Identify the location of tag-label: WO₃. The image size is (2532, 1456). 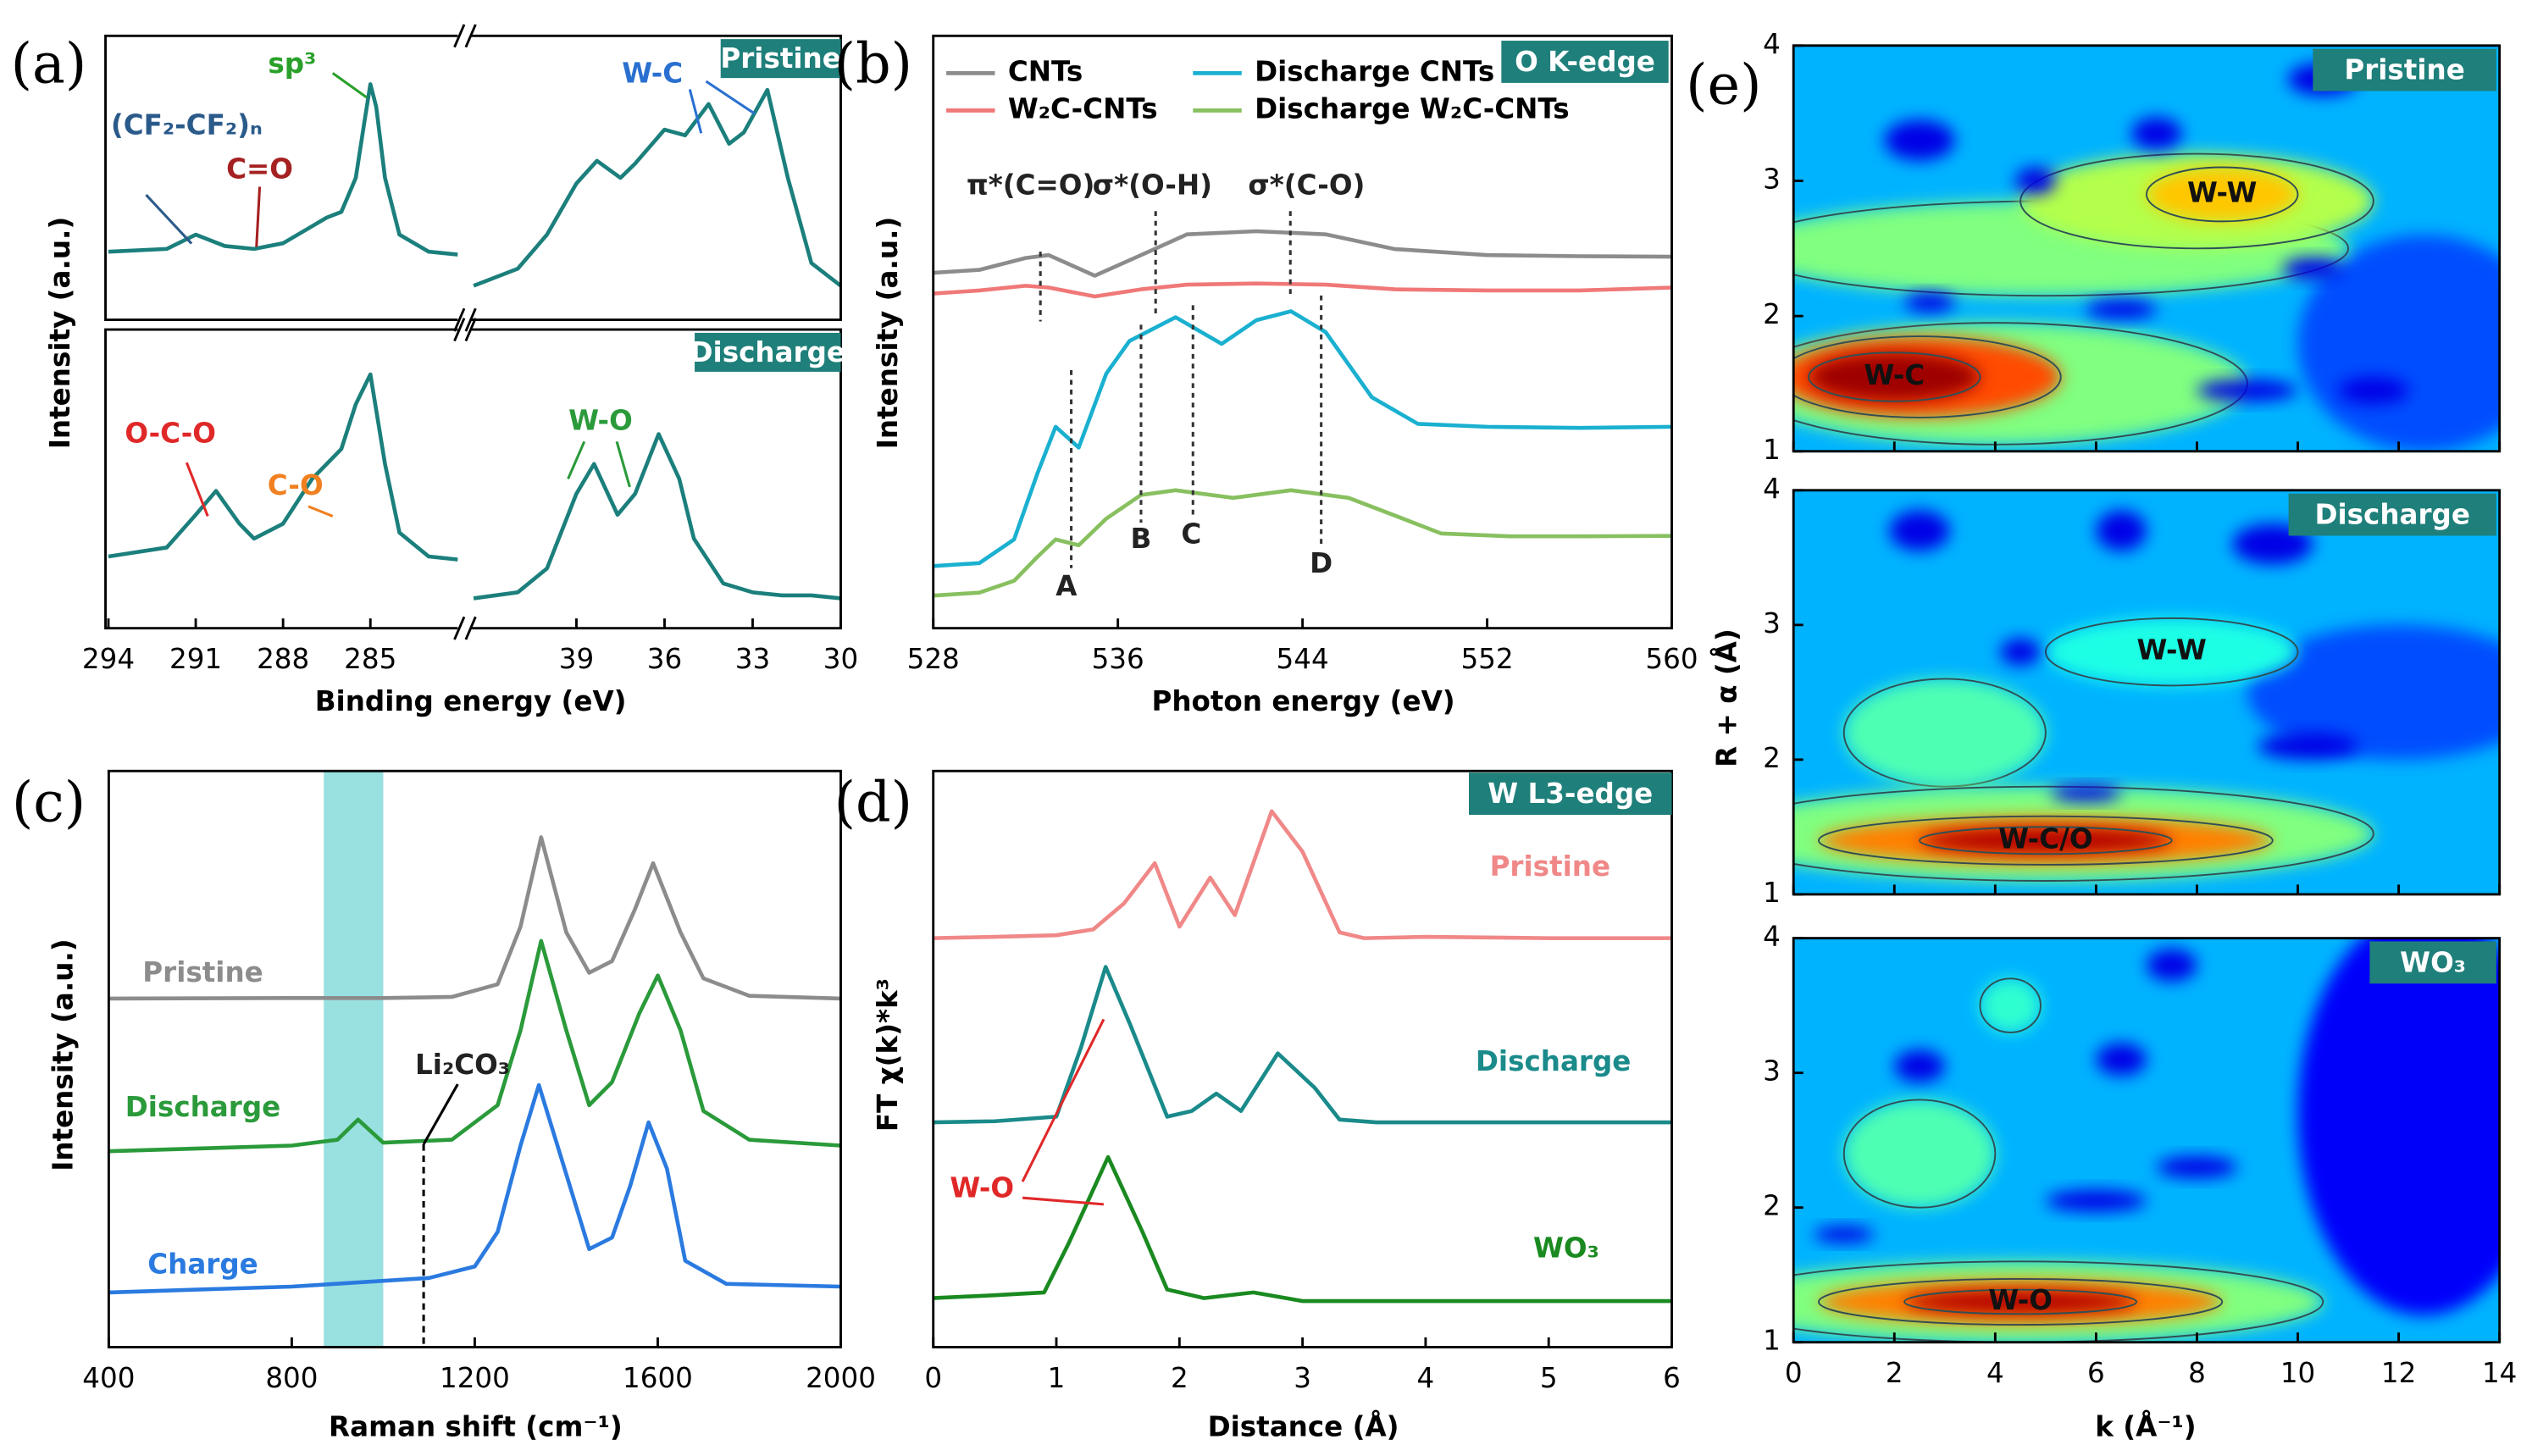
(2433, 962).